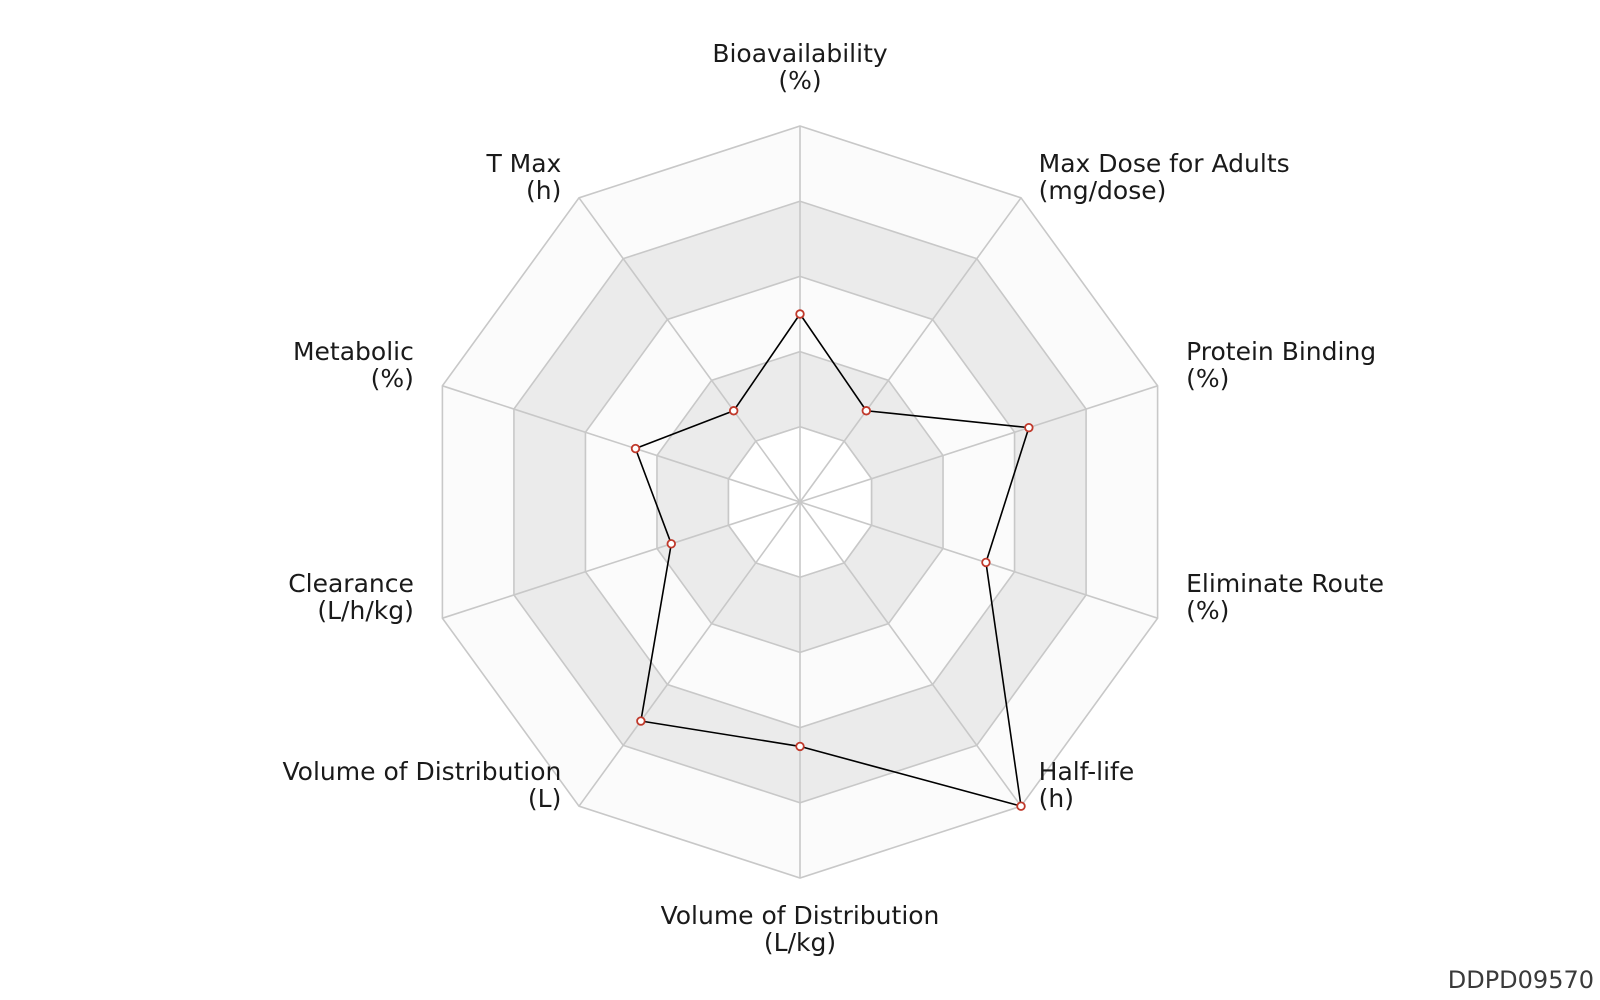 This screenshot has height=1000, width=1600. What do you see at coordinates (1520, 980) in the screenshot?
I see `watermark-id: DDPD09570` at bounding box center [1520, 980].